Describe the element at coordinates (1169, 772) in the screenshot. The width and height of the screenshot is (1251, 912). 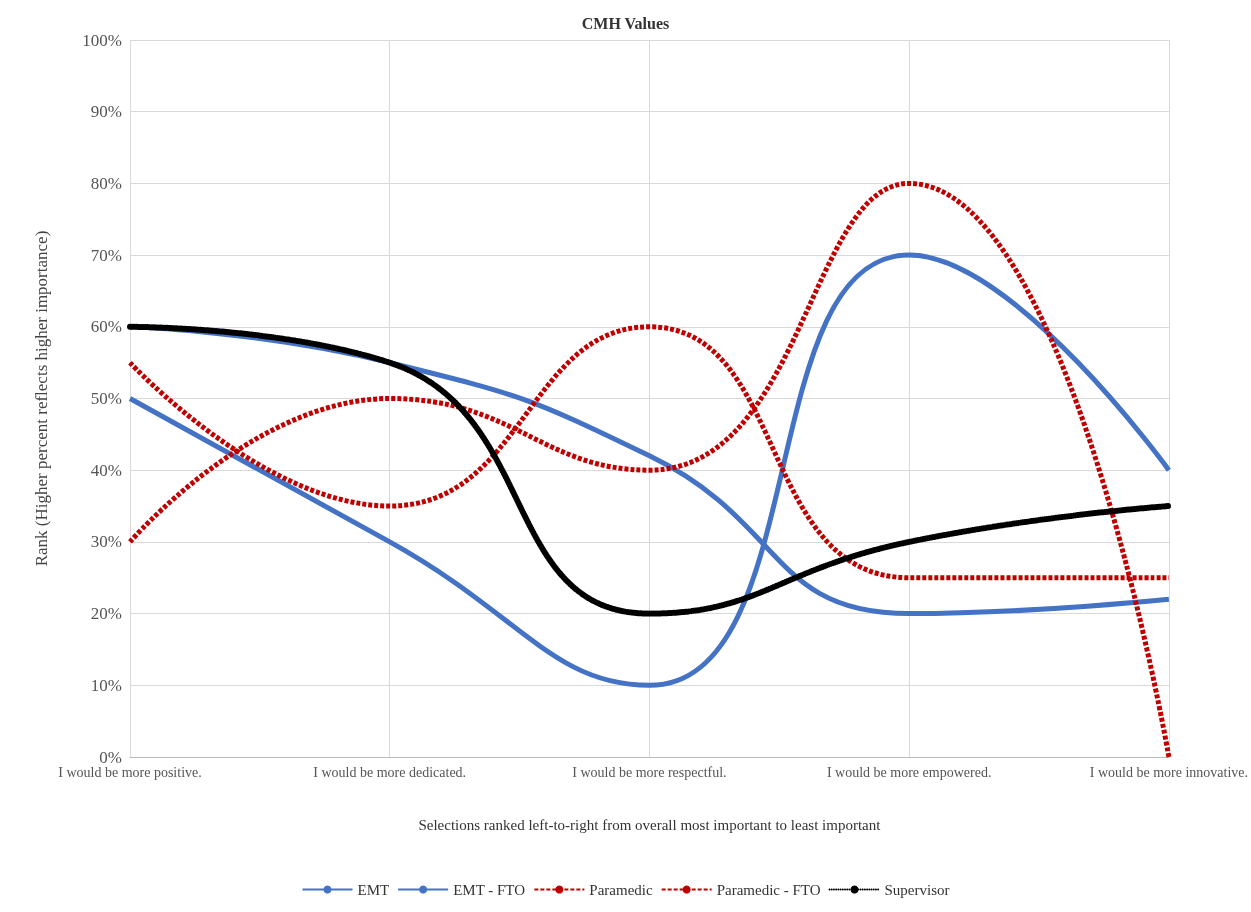
I see `x-tick-label: I would be more innovative.` at that location.